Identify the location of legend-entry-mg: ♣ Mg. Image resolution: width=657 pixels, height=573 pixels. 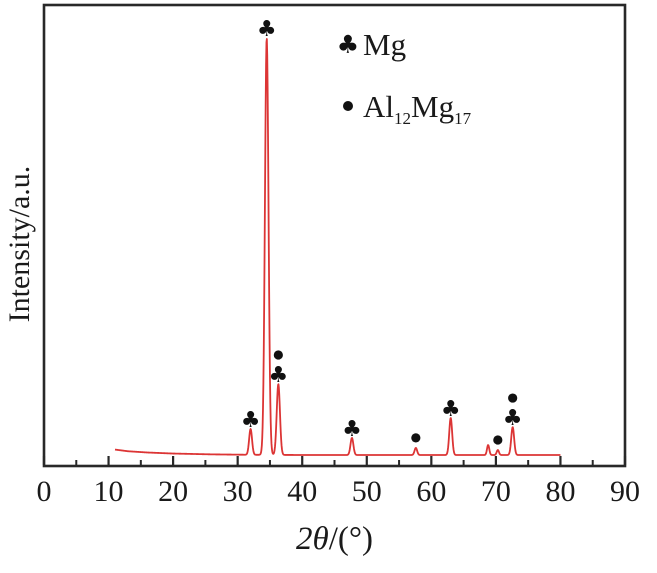
(403, 44).